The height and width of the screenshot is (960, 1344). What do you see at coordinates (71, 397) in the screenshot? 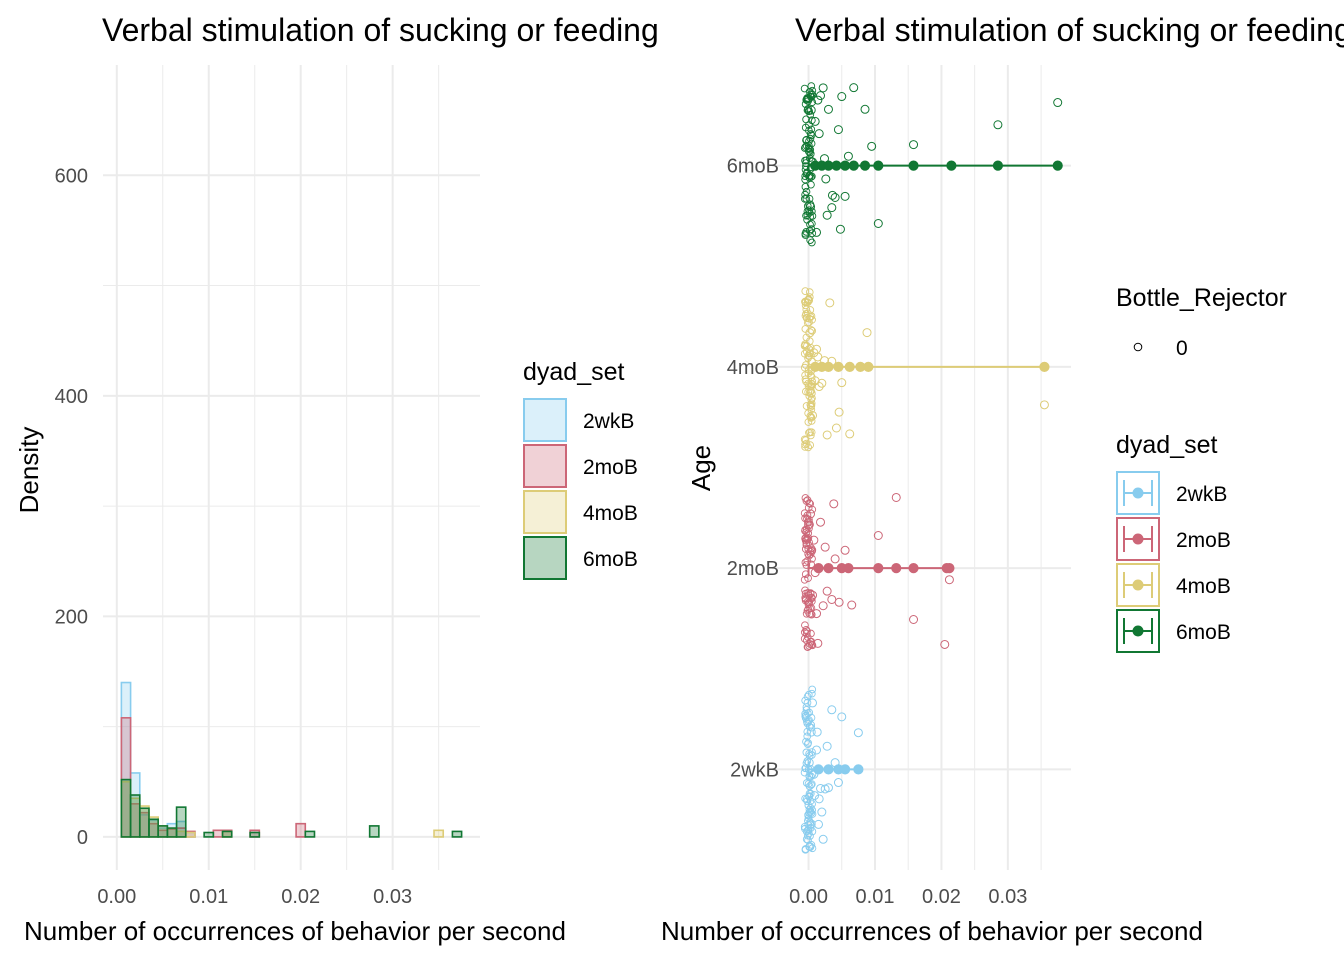
I see `histogram-y-tick-label: 400` at bounding box center [71, 397].